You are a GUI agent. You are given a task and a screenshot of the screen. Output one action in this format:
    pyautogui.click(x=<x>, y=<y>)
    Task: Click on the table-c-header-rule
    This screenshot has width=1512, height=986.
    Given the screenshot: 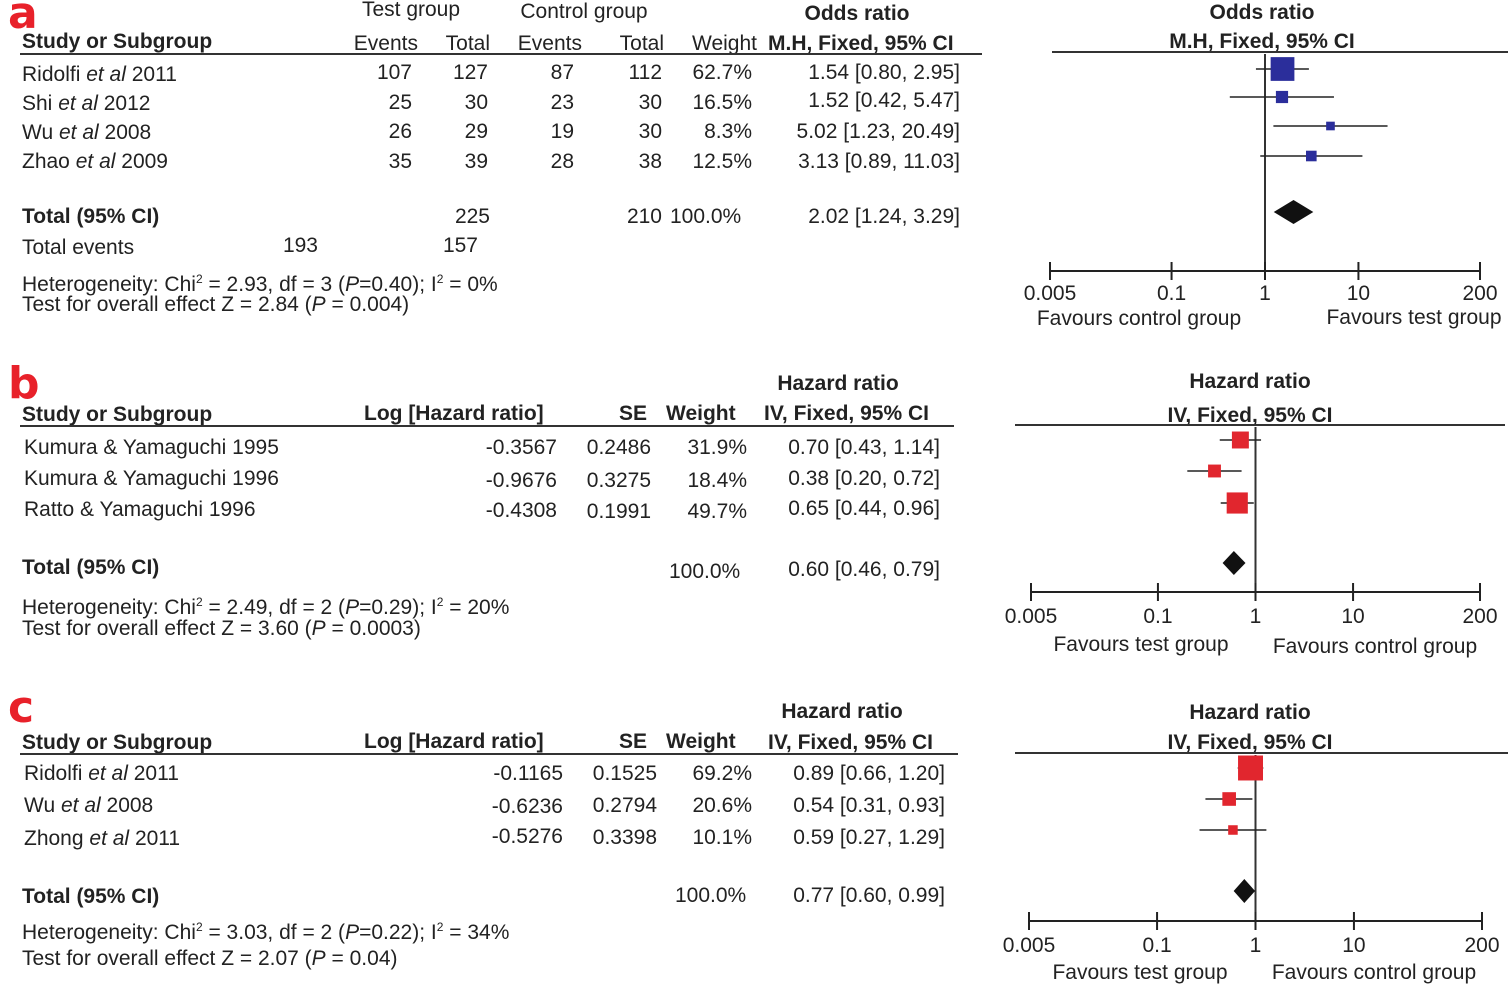 What is the action you would take?
    pyautogui.click(x=489, y=754)
    